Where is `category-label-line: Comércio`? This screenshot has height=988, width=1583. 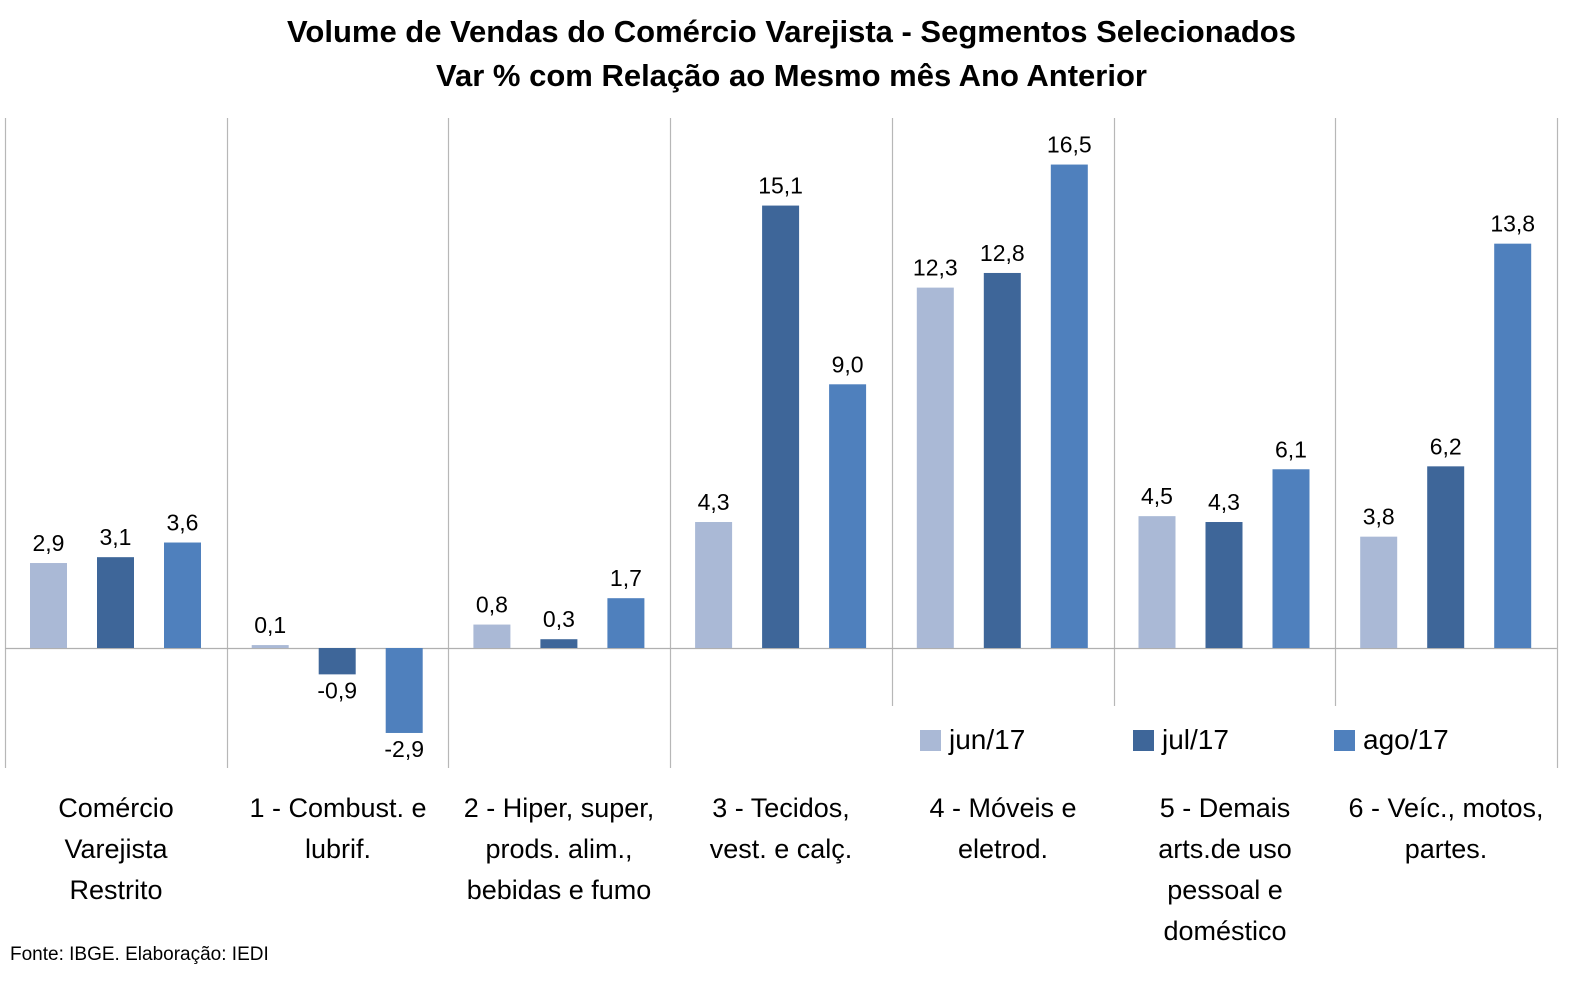
category-label-line: Comércio is located at coordinates (116, 808).